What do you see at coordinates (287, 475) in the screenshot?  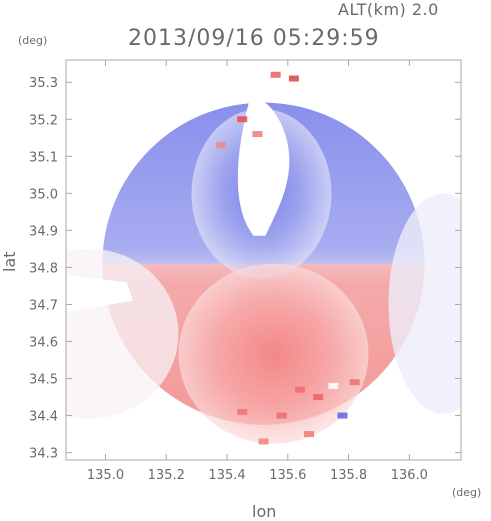 I see `x-tick-label: 135.6` at bounding box center [287, 475].